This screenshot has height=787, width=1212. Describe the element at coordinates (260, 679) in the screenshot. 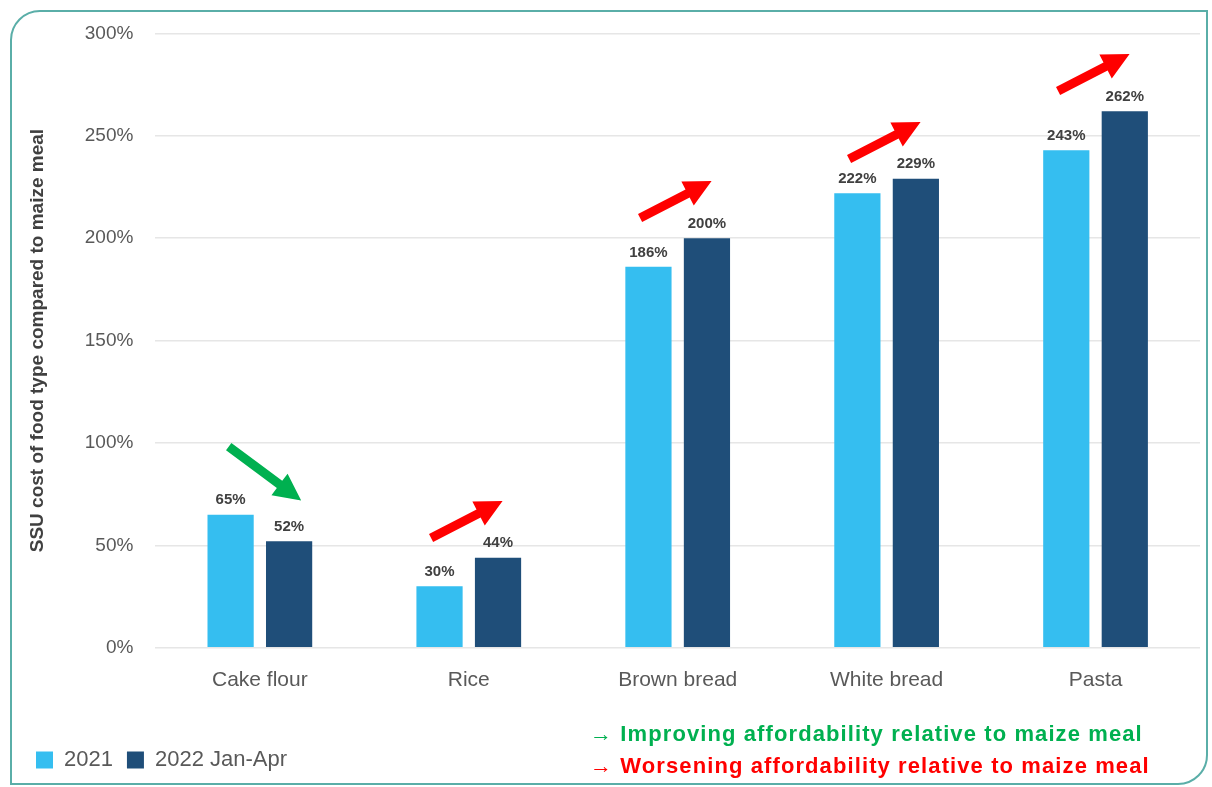

I see `x-tick-label: Cake flour` at that location.